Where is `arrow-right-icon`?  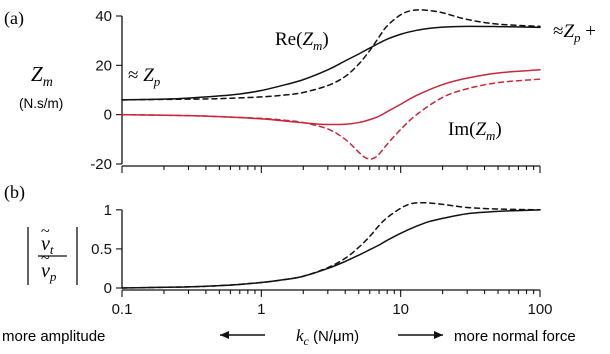
arrow-right-icon is located at coordinates (420, 335).